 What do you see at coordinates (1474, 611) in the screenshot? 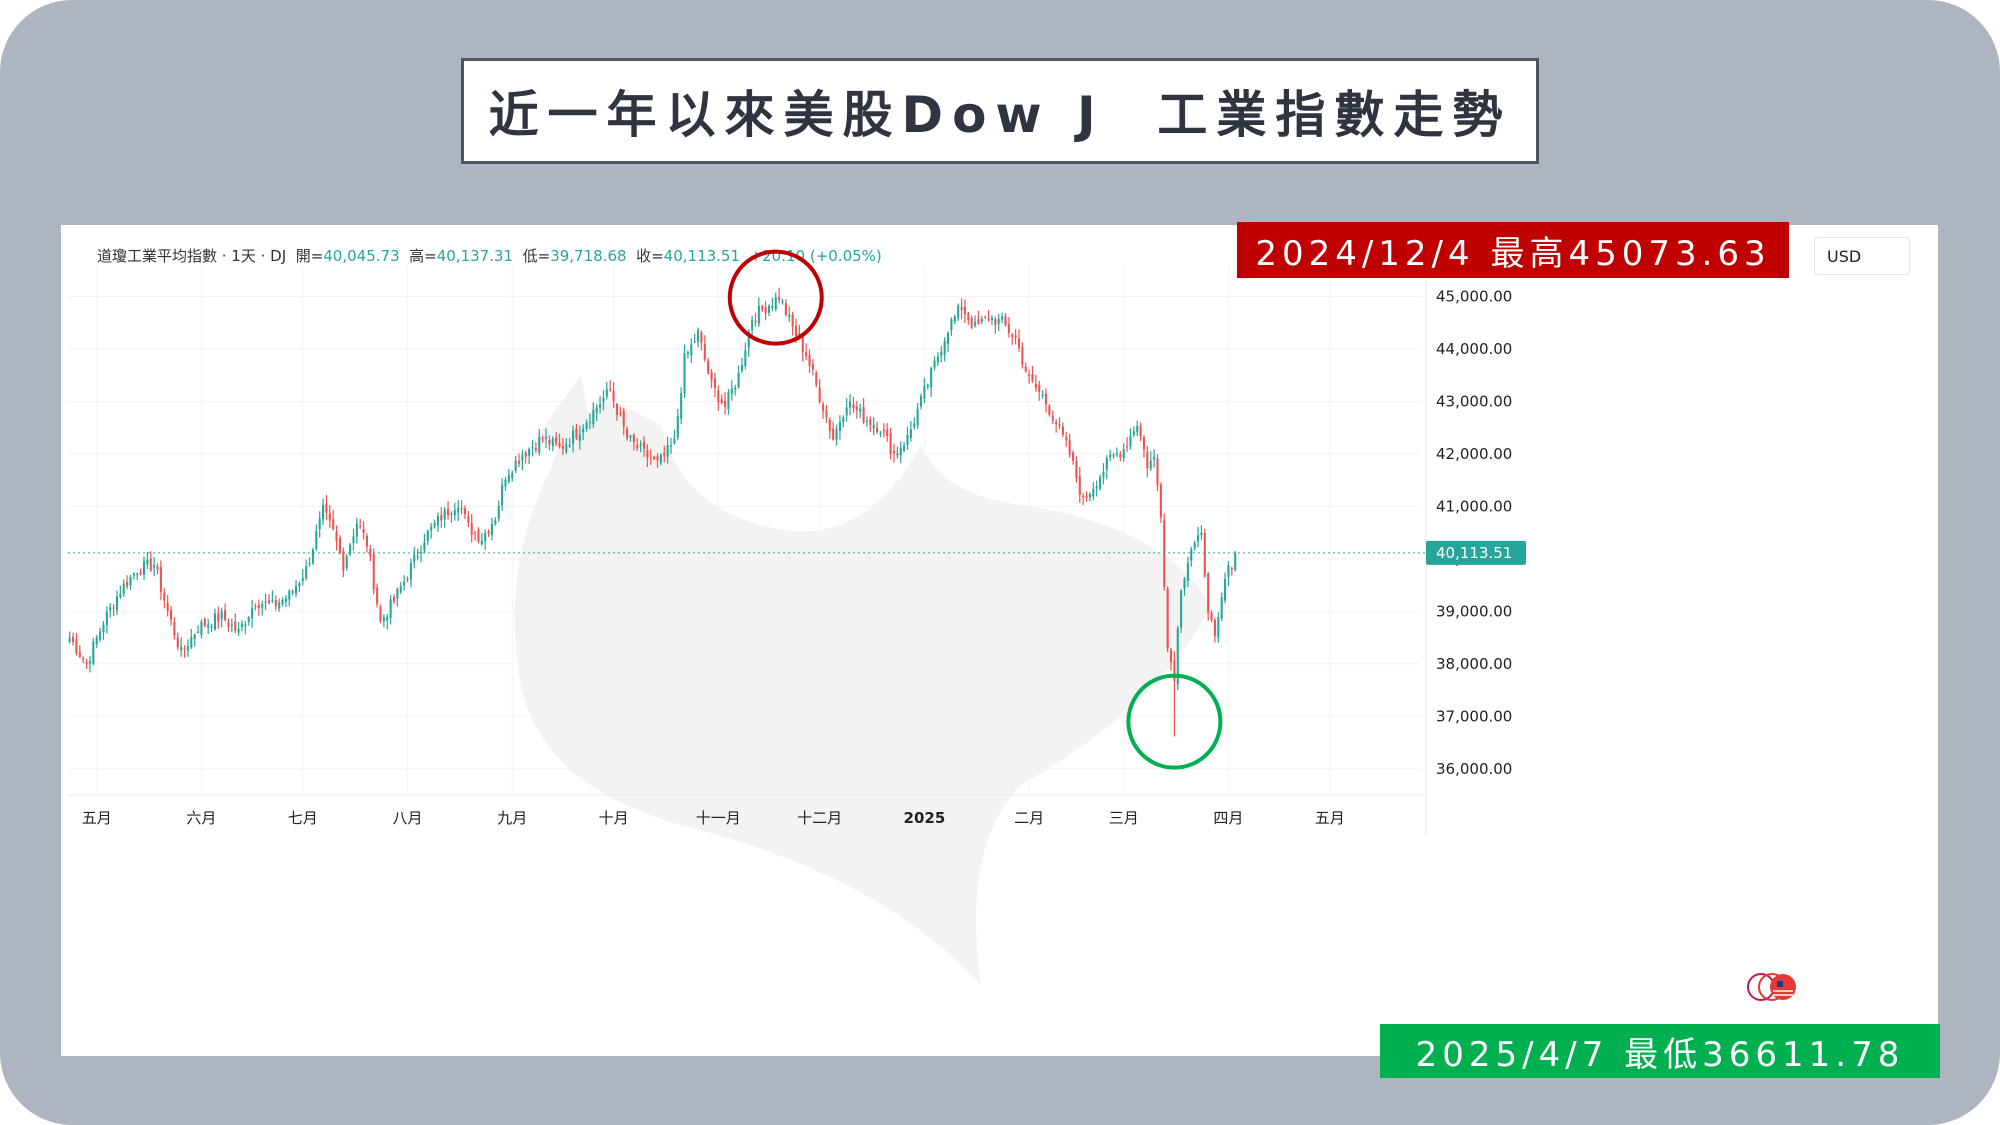
I see `y-tick-label: 39,000.00` at bounding box center [1474, 611].